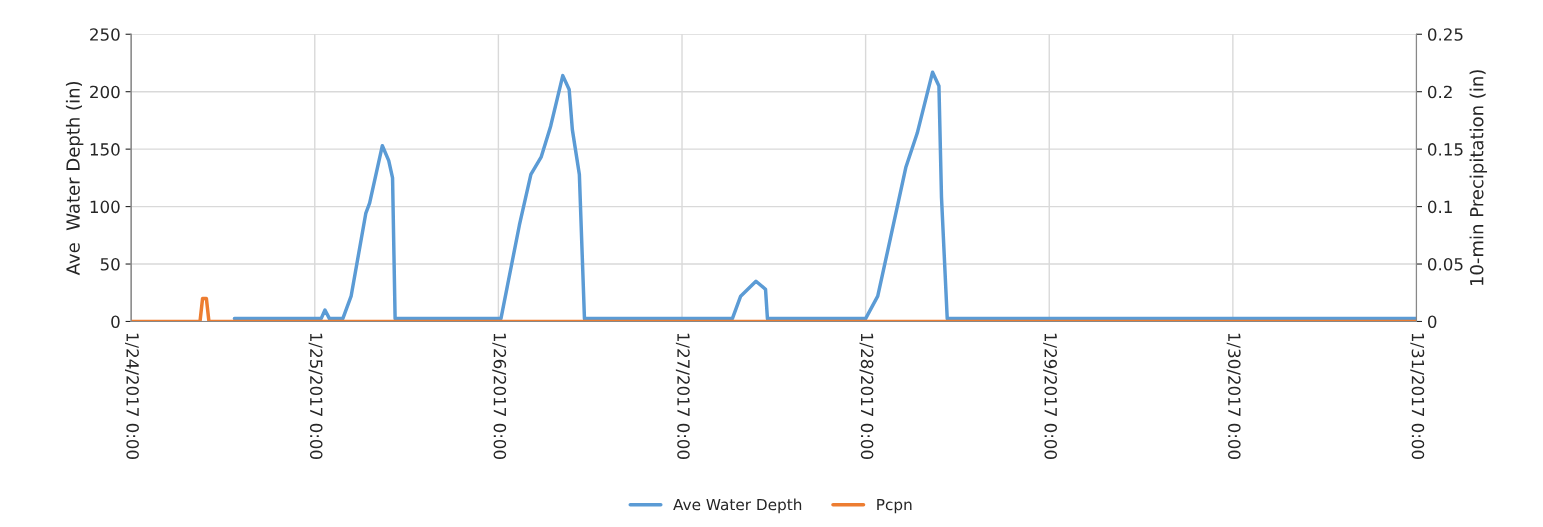 The width and height of the screenshot is (1543, 527). What do you see at coordinates (1050, 396) in the screenshot?
I see `x-tick-label: 1/29/2017 0:00` at bounding box center [1050, 396].